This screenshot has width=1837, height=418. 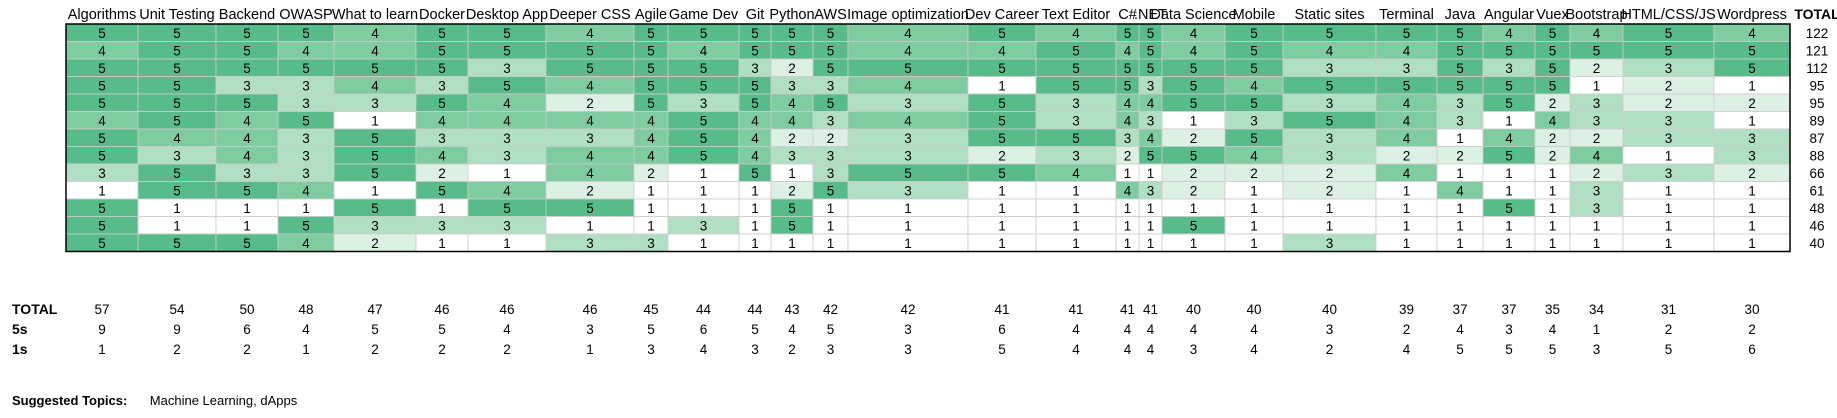 I want to click on column-header: Backend, so click(x=247, y=15).